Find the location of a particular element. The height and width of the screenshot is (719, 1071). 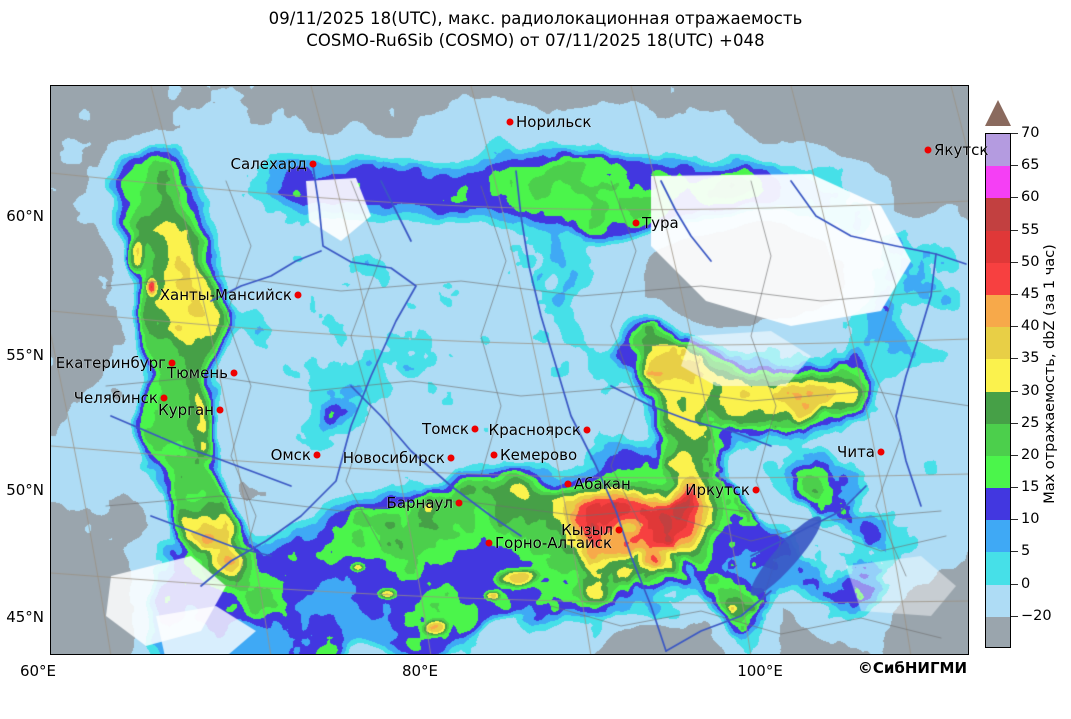

lat-tick-0: 60°N is located at coordinates (25, 216).